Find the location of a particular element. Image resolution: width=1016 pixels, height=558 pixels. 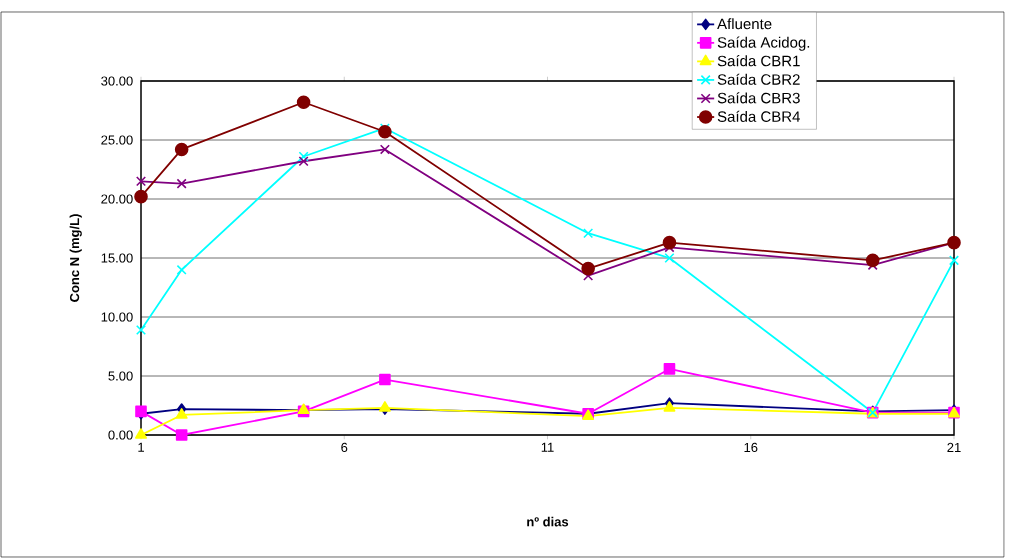

legend-label: Saída CBR2 is located at coordinates (758, 79).